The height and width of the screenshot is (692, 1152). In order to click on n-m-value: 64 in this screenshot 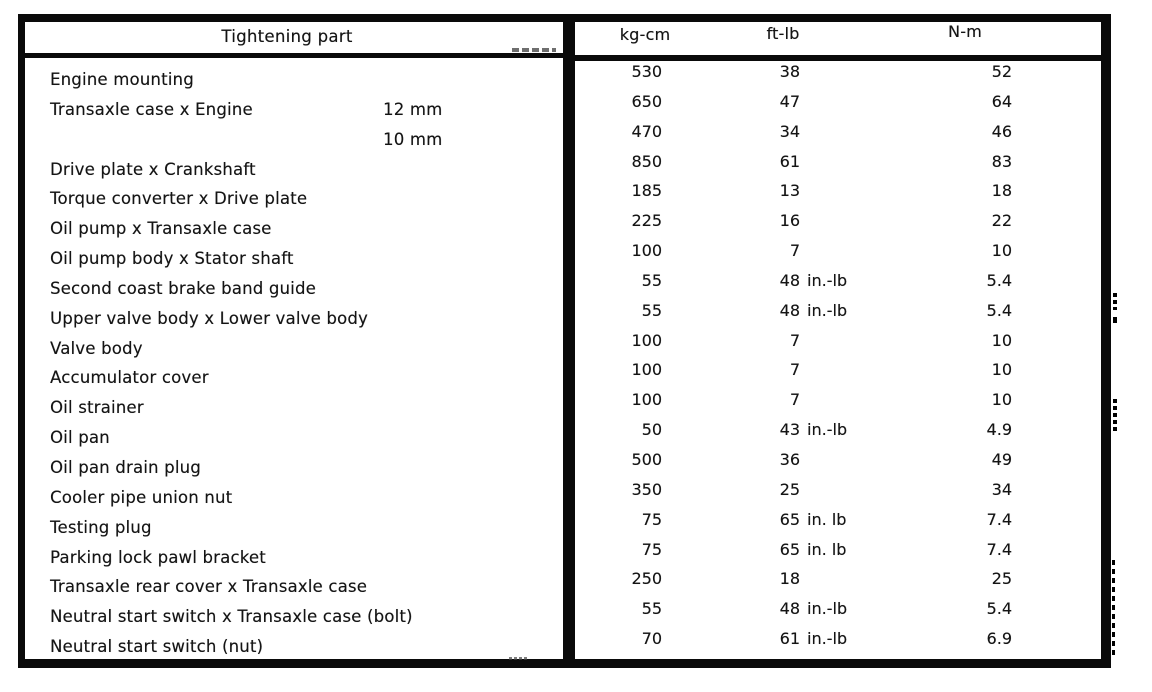, I will do `click(1001, 101)`.